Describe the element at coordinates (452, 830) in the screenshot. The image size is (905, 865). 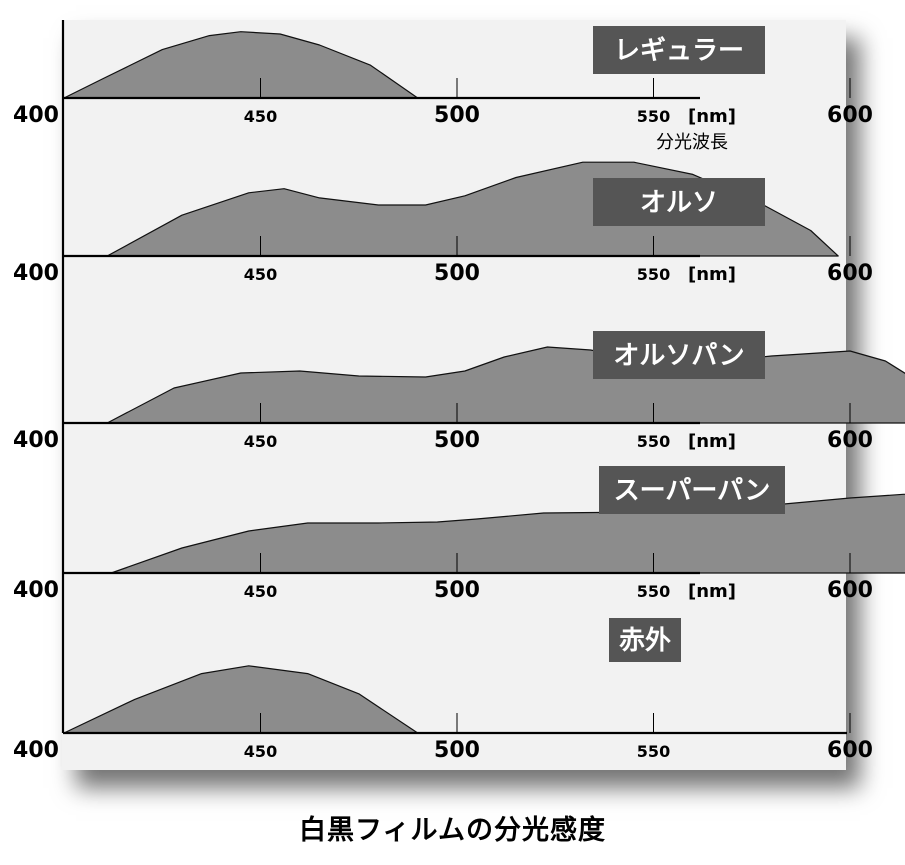
I see `figure-title: 白黒フィルムの分光感度` at that location.